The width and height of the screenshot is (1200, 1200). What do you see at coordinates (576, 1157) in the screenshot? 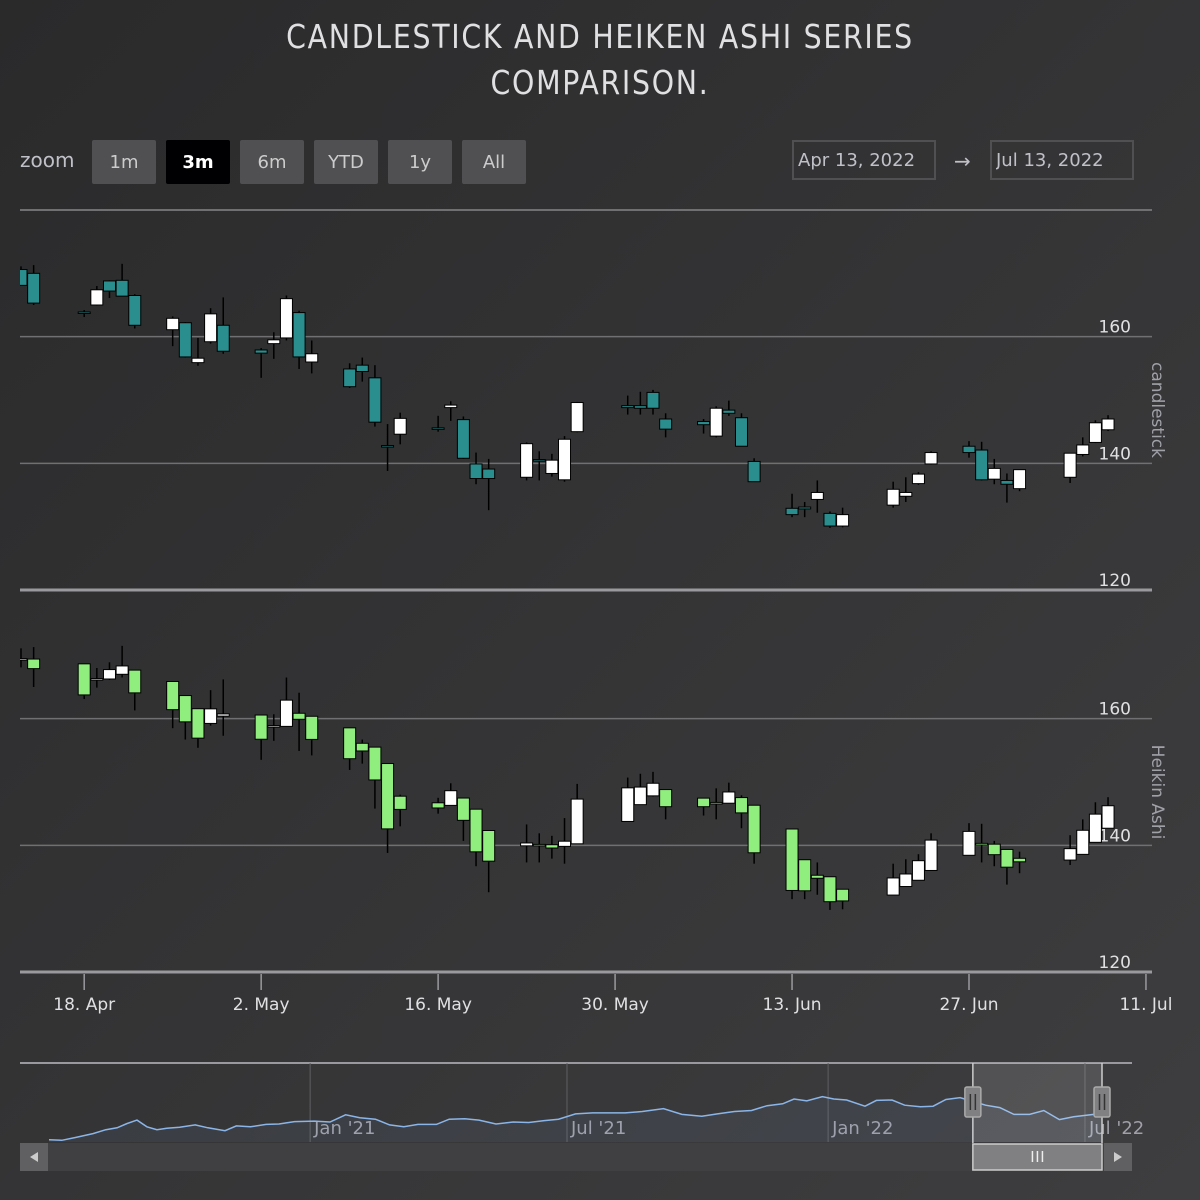
I see `scrollbar-track` at bounding box center [576, 1157].